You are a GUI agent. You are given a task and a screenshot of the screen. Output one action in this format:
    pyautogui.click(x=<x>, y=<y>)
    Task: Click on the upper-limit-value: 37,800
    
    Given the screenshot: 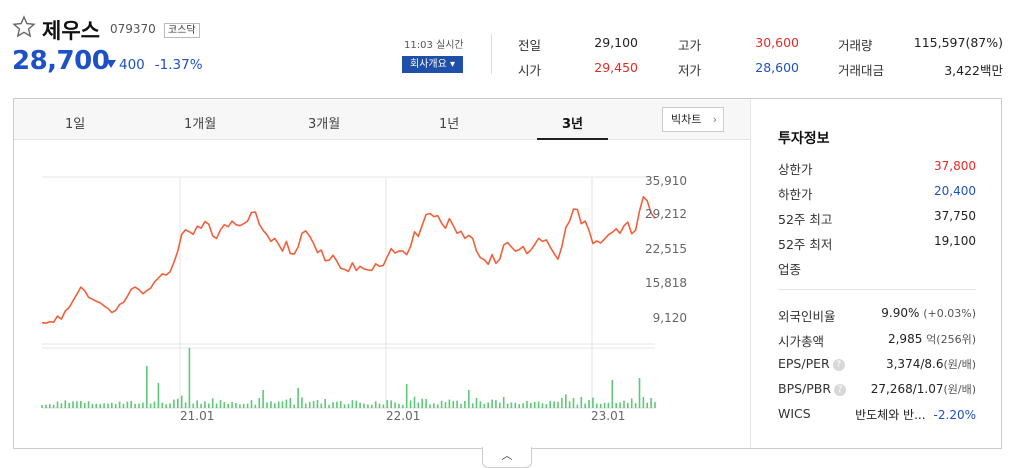 What is the action you would take?
    pyautogui.click(x=955, y=166)
    